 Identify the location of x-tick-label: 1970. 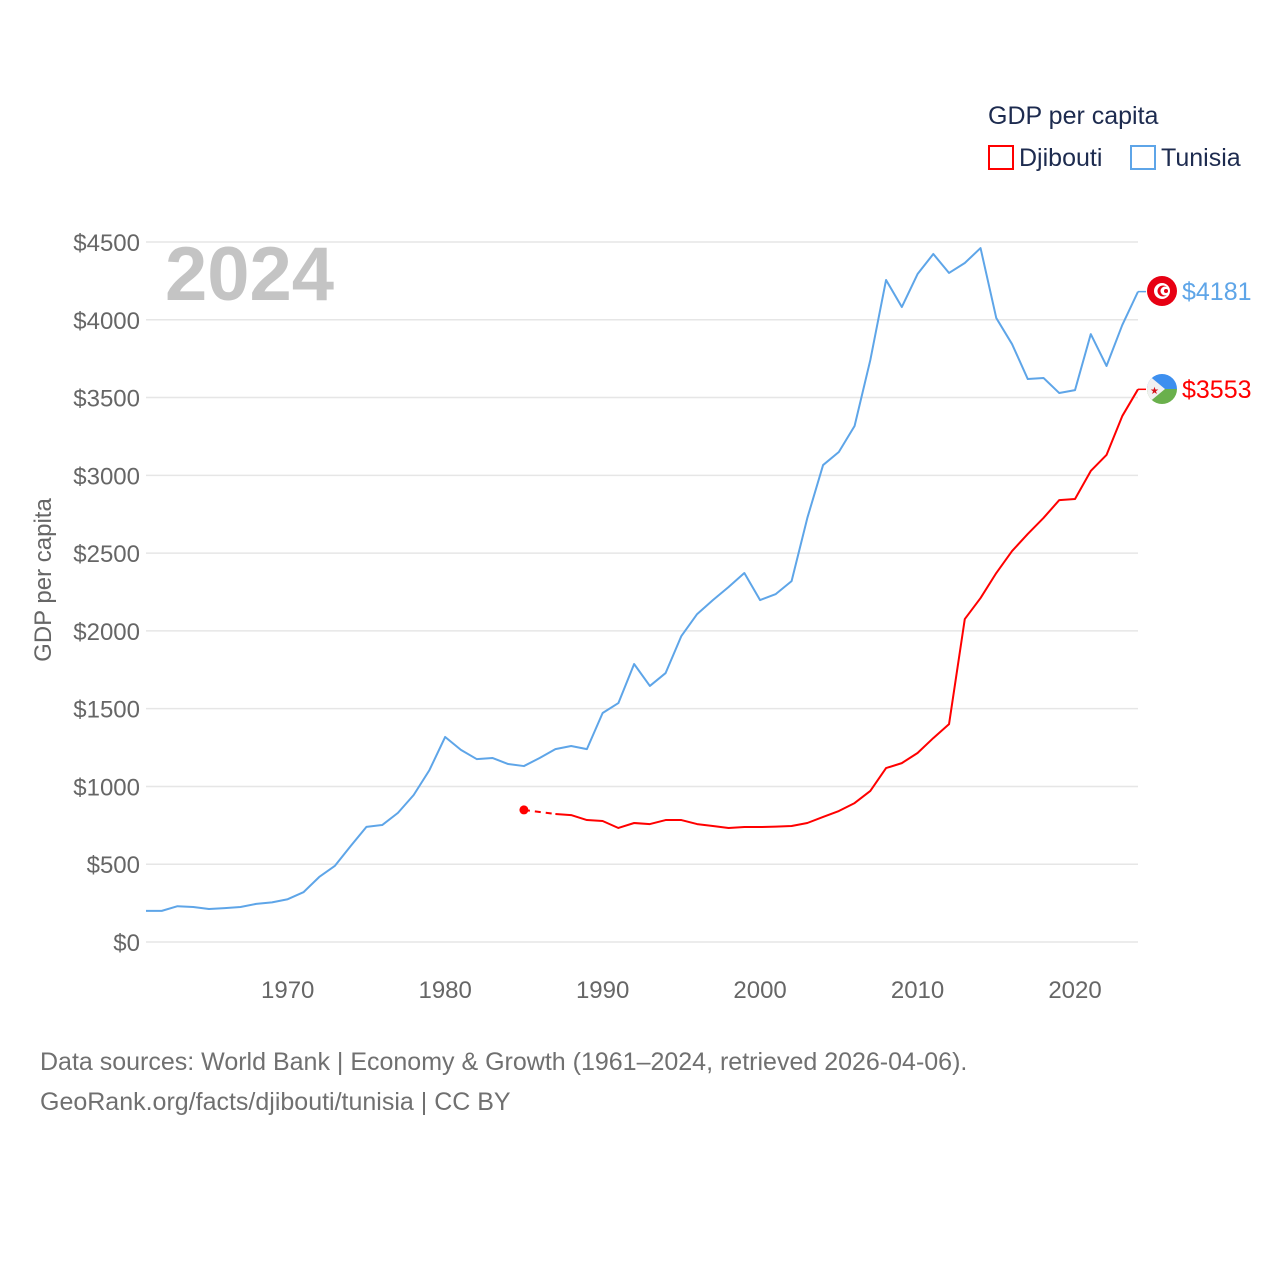
(287, 990).